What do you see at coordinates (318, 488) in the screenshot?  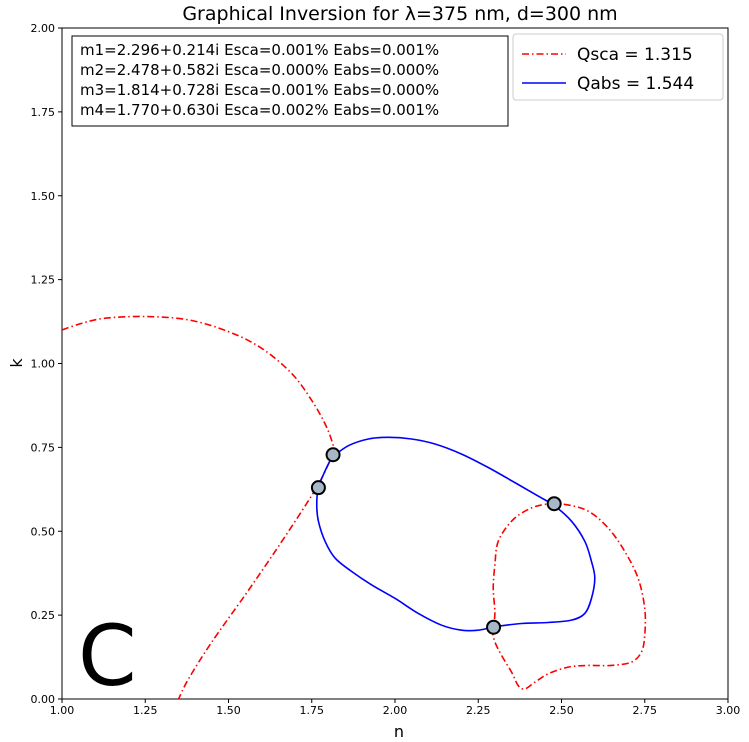 I see `marker-m4` at bounding box center [318, 488].